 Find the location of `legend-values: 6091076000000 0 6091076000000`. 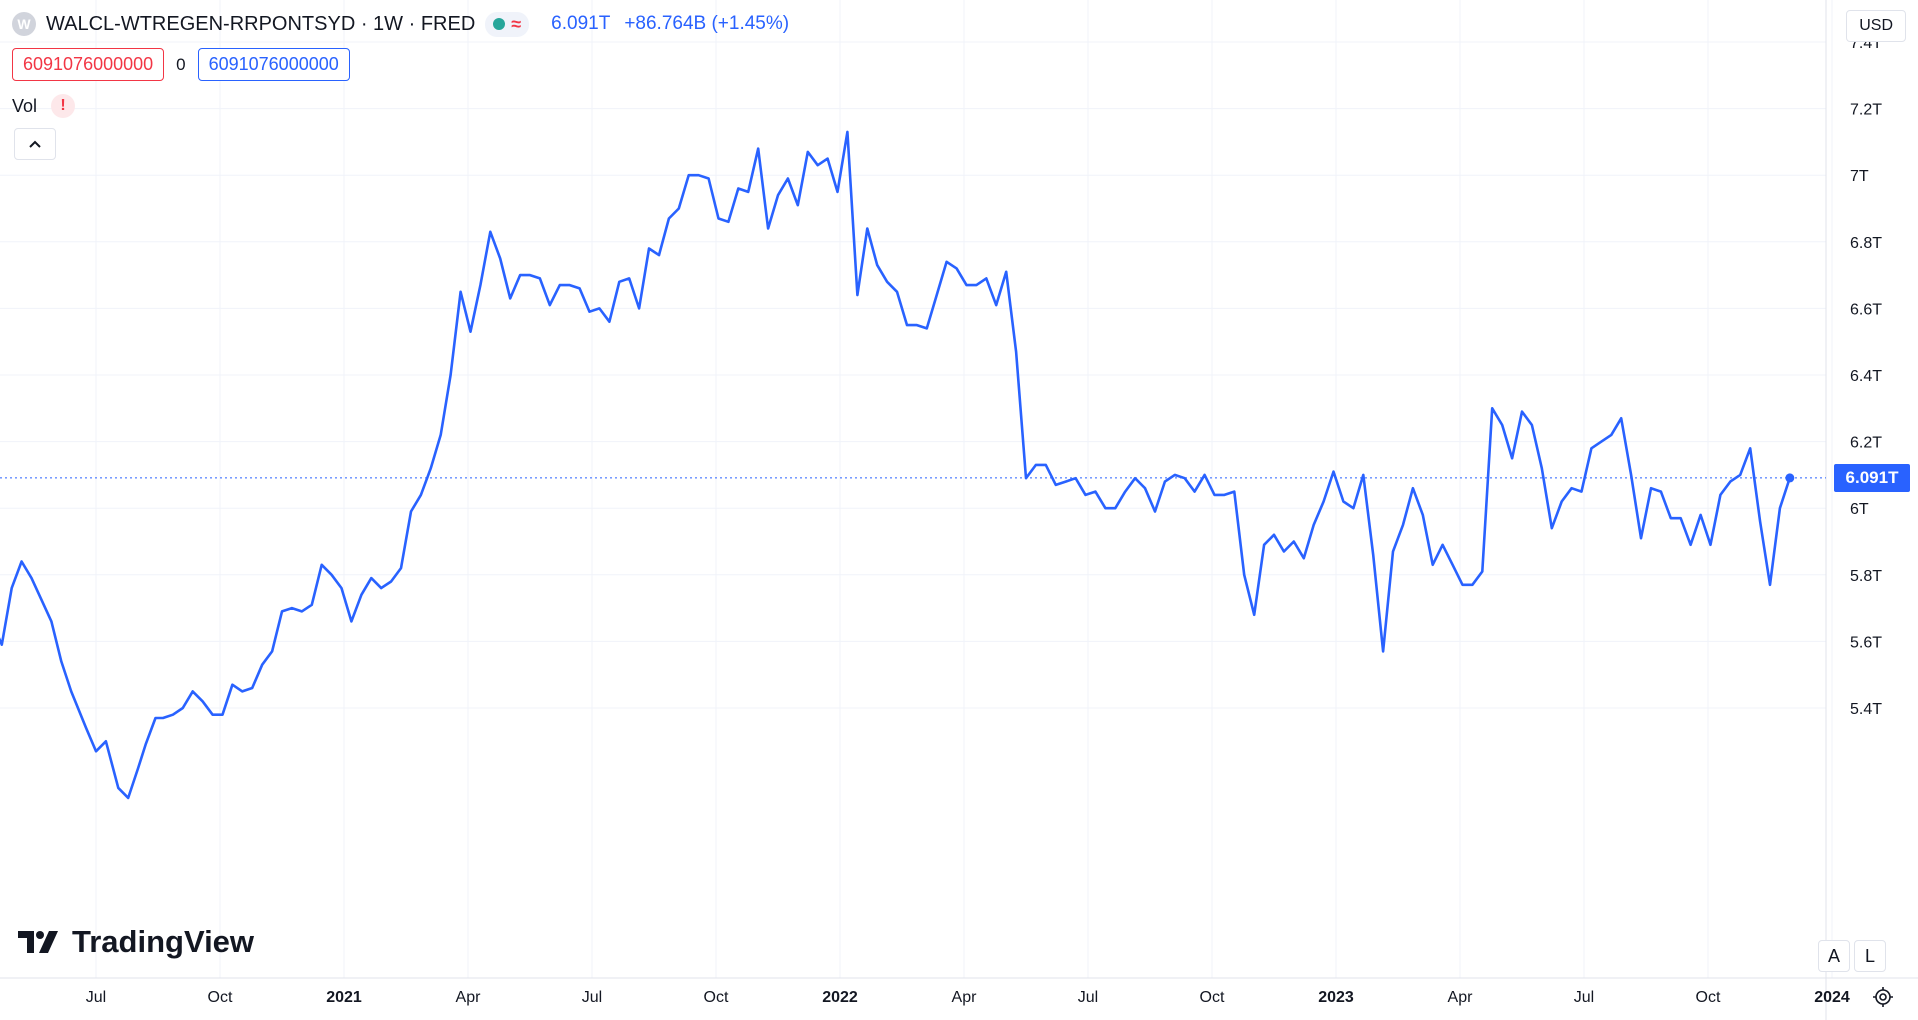

legend-values: 6091076000000 0 6091076000000 is located at coordinates (181, 64).